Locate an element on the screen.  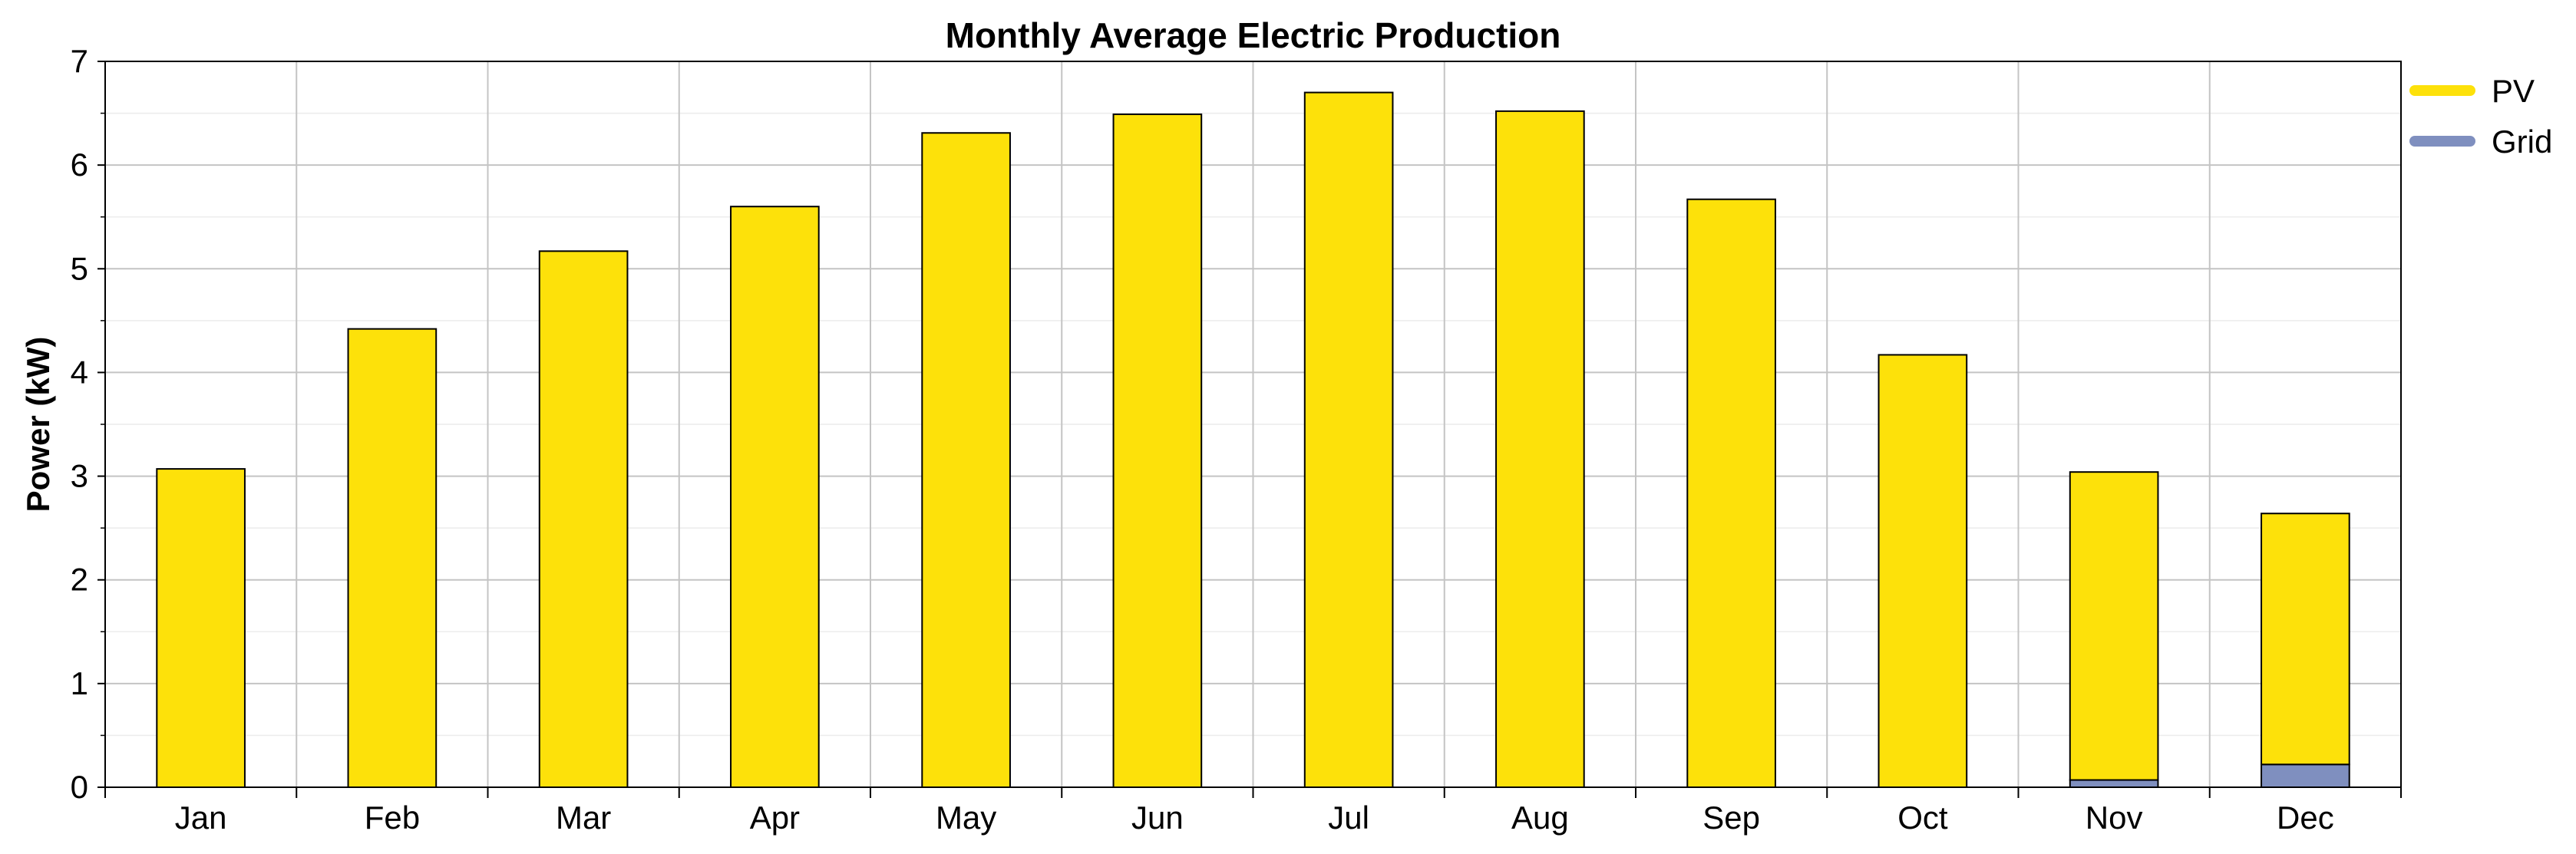
y-tick-label: 5 is located at coordinates (79, 268).